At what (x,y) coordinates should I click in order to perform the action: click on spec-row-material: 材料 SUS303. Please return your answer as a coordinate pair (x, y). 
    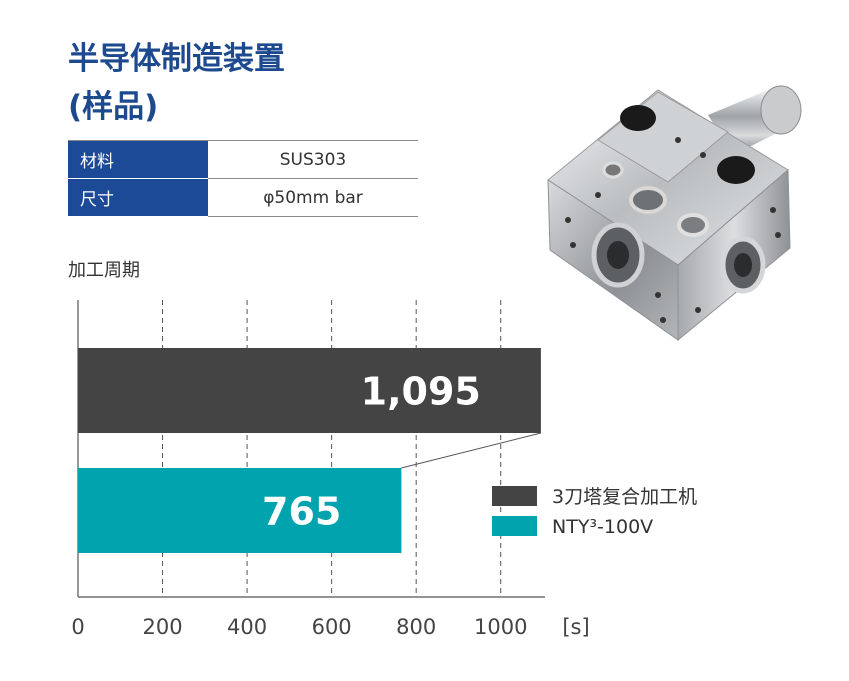
    Looking at the image, I should click on (243, 159).